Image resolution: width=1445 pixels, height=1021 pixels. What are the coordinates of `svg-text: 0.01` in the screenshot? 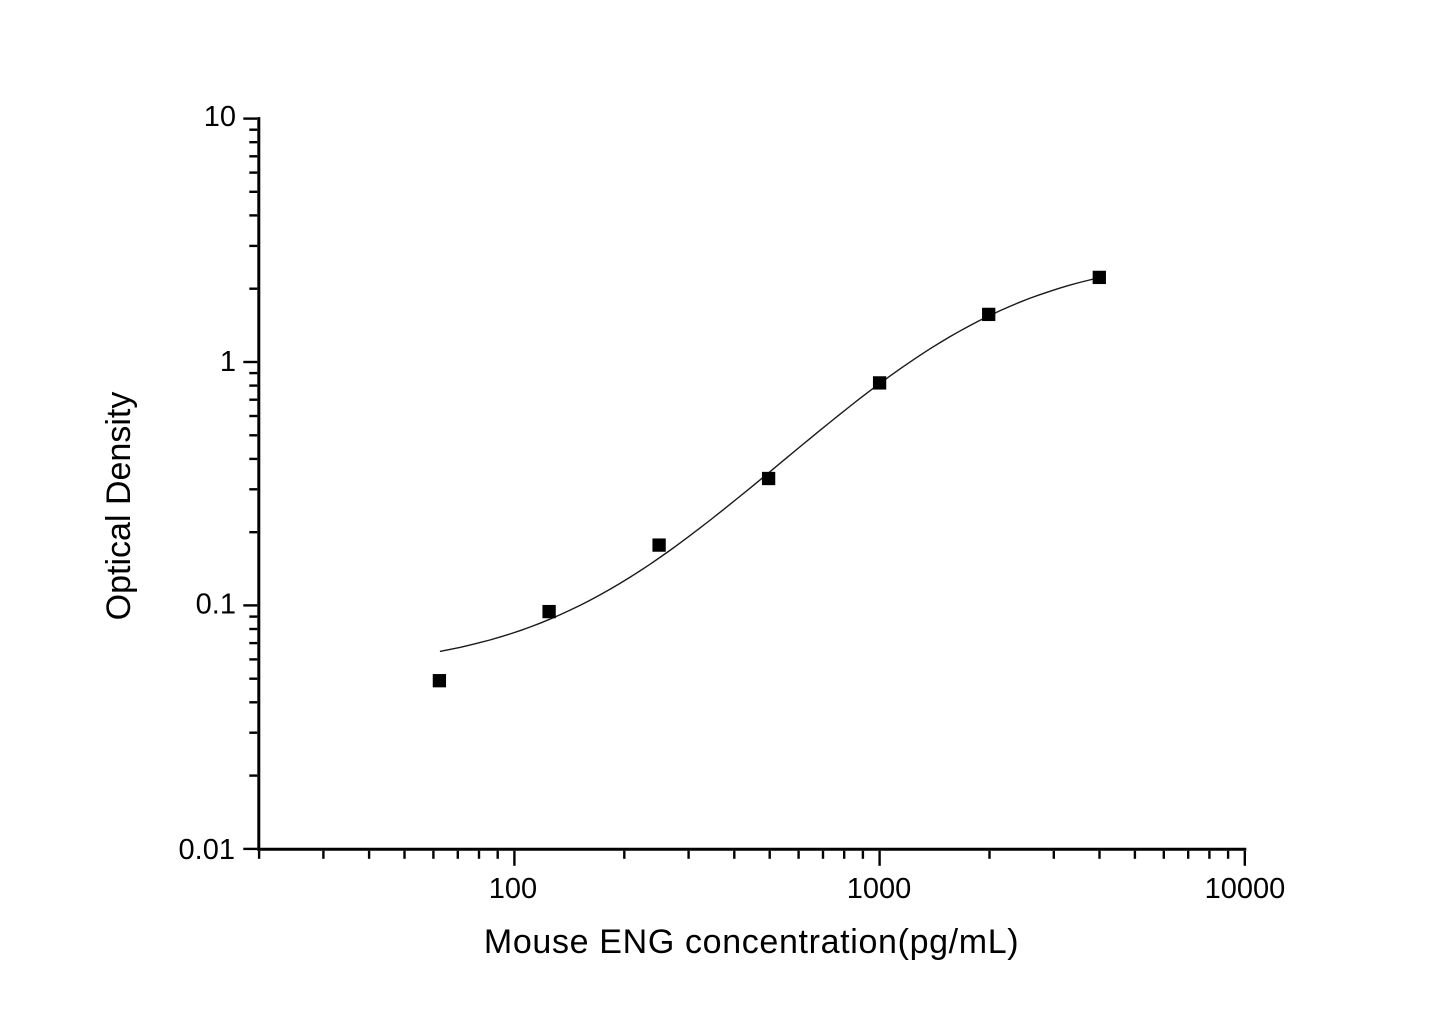 It's located at (207, 850).